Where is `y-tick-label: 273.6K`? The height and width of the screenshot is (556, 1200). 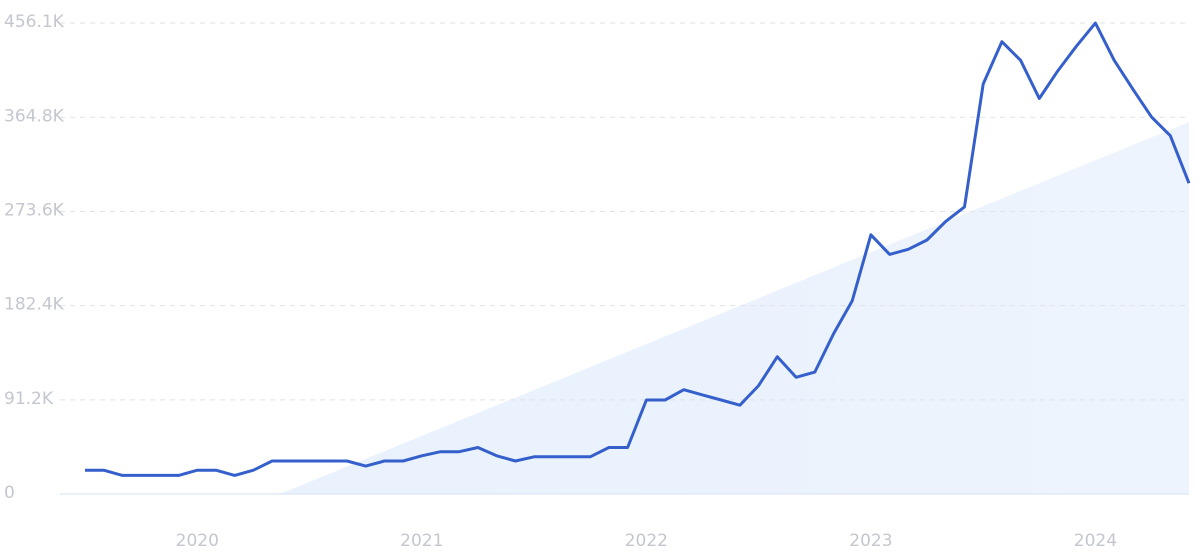
y-tick-label: 273.6K is located at coordinates (34, 210).